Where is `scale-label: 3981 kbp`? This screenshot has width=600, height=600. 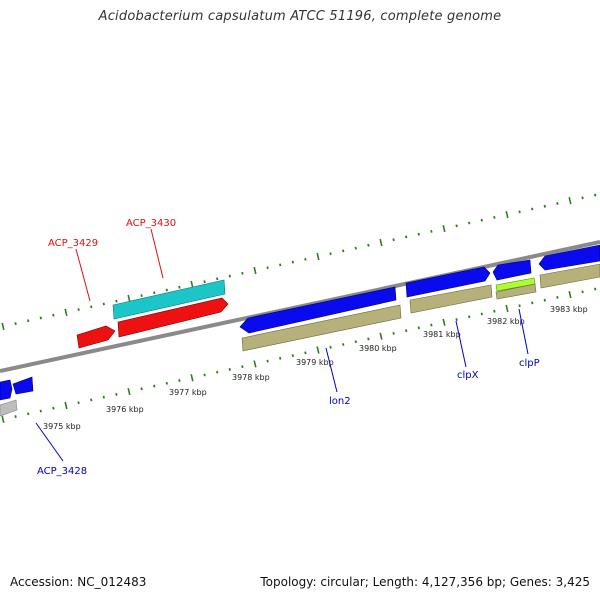 scale-label: 3981 kbp is located at coordinates (442, 334).